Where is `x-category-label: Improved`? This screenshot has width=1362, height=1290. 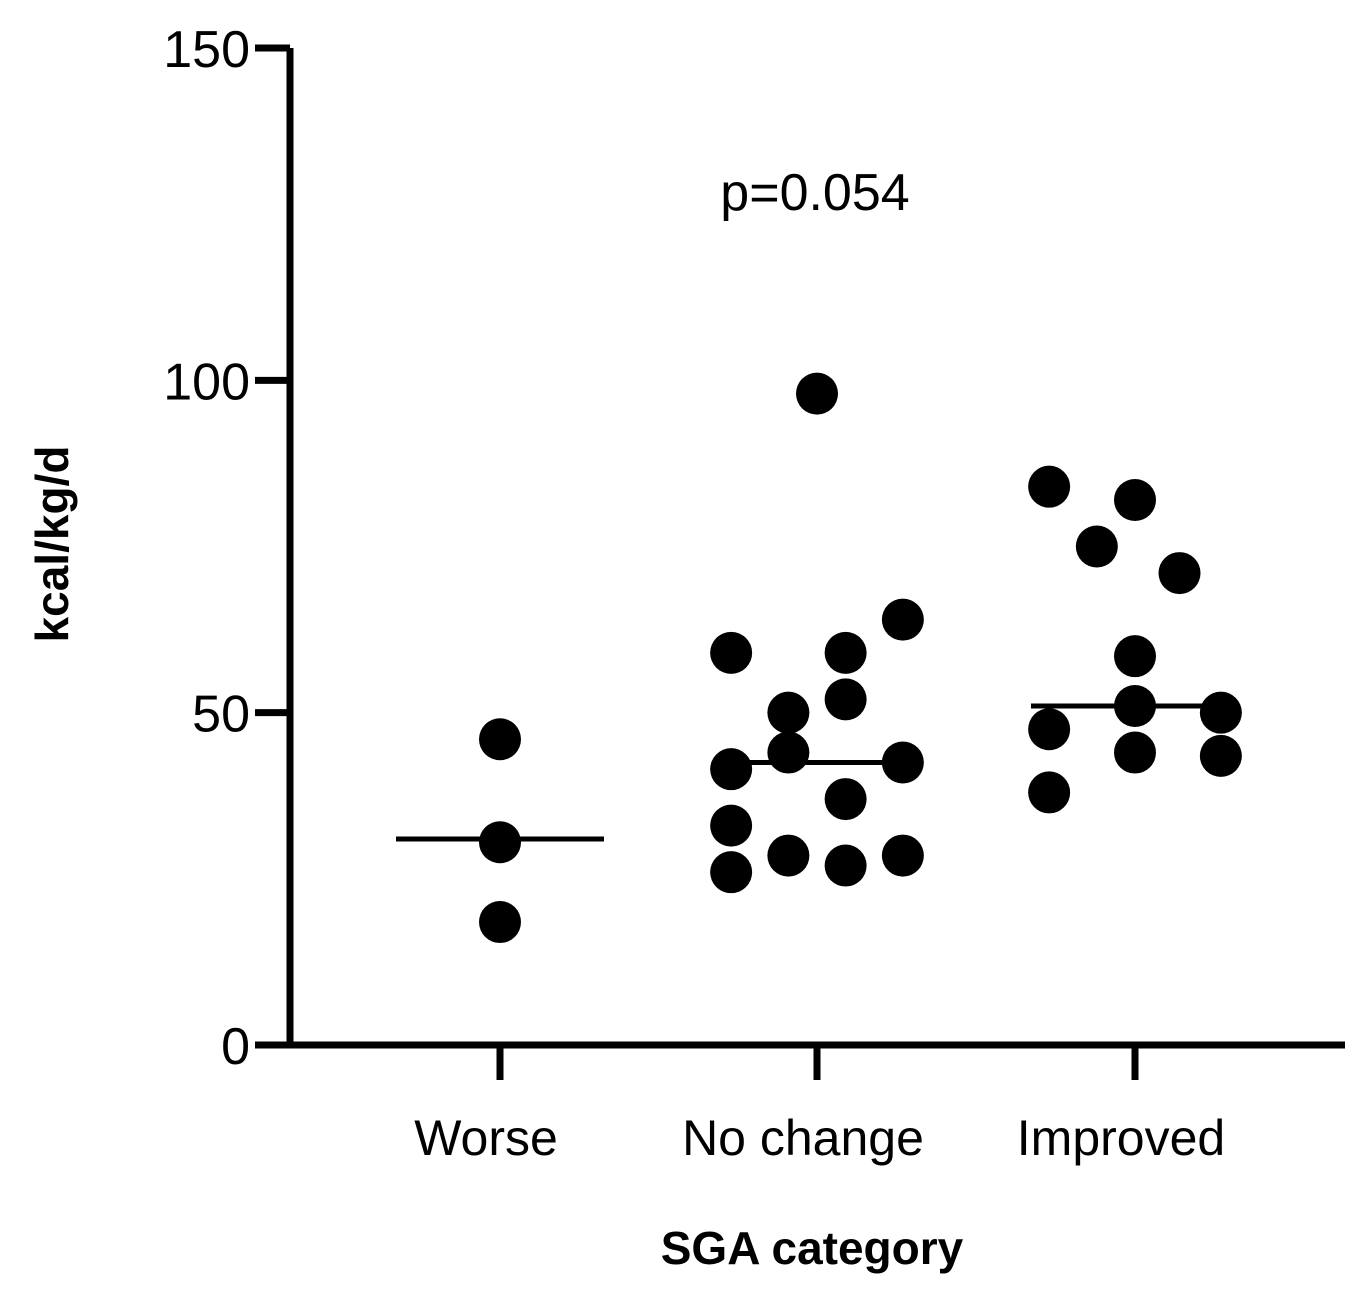
x-category-label: Improved is located at coordinates (1121, 1138).